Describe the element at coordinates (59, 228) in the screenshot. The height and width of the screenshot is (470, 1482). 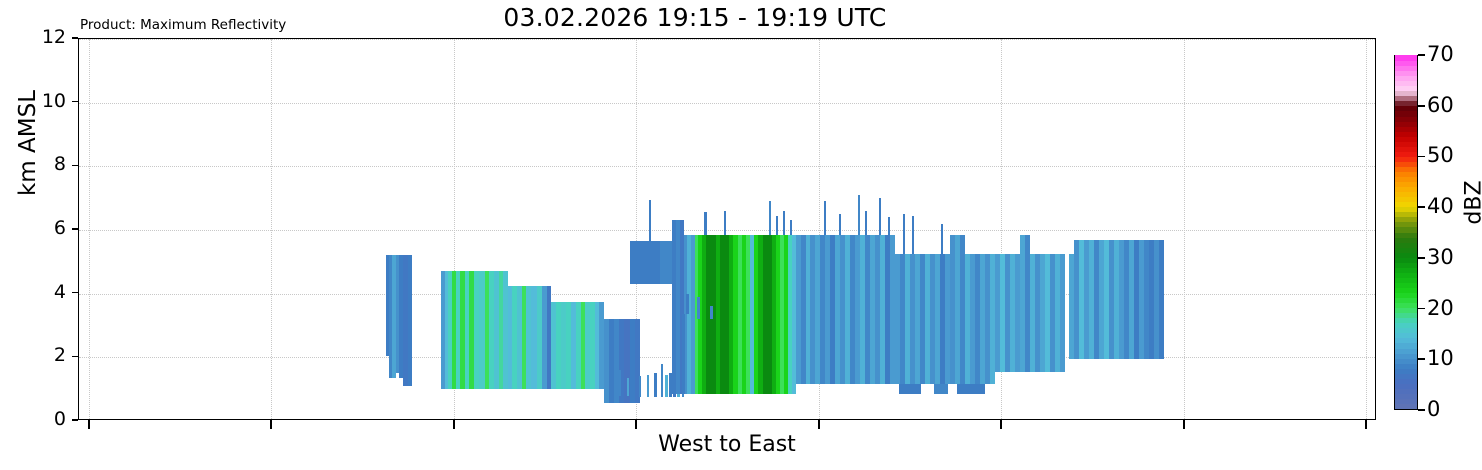
I see `y-tick-label: 6` at that location.